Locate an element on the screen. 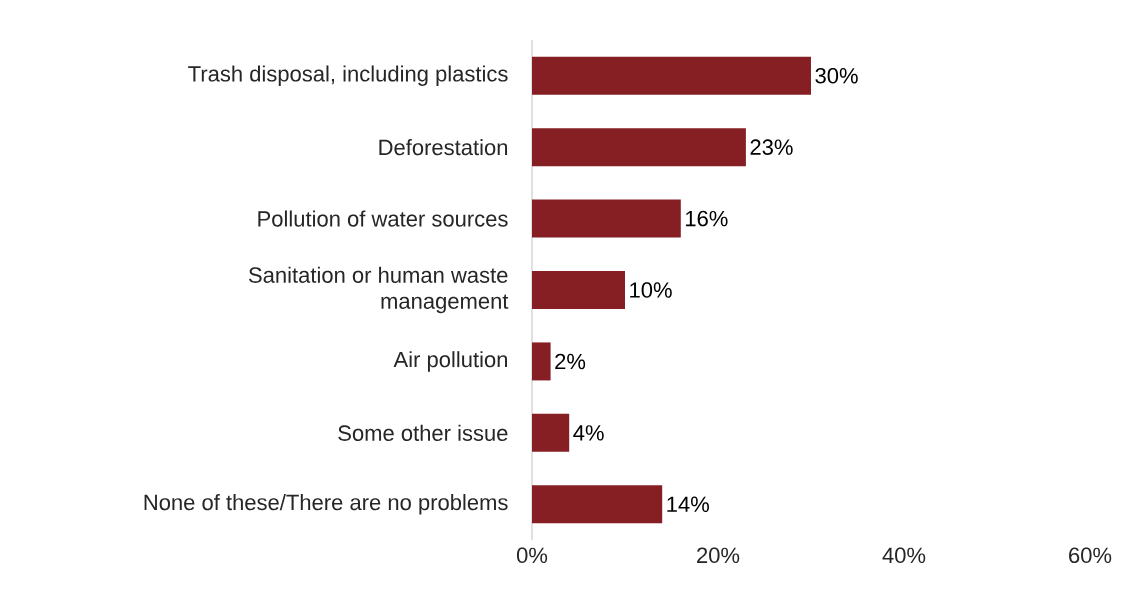 This screenshot has width=1136, height=596. y-tick-label: None of these/There are no problems is located at coordinates (326, 504).